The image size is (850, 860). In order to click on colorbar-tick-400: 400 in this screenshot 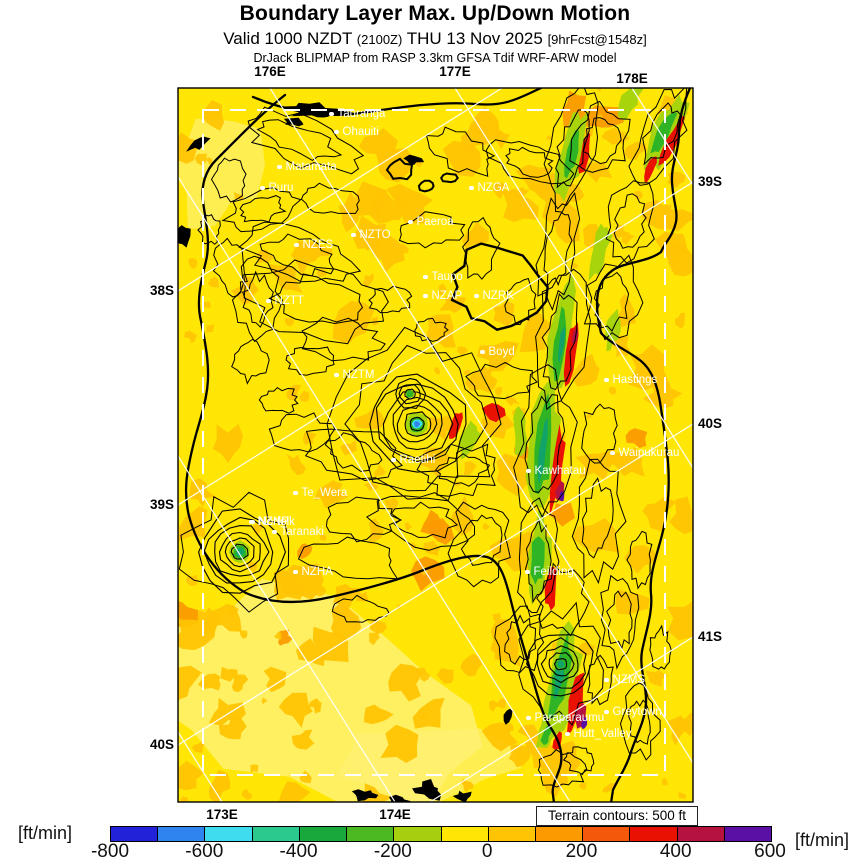, I will do `click(675, 850)`.